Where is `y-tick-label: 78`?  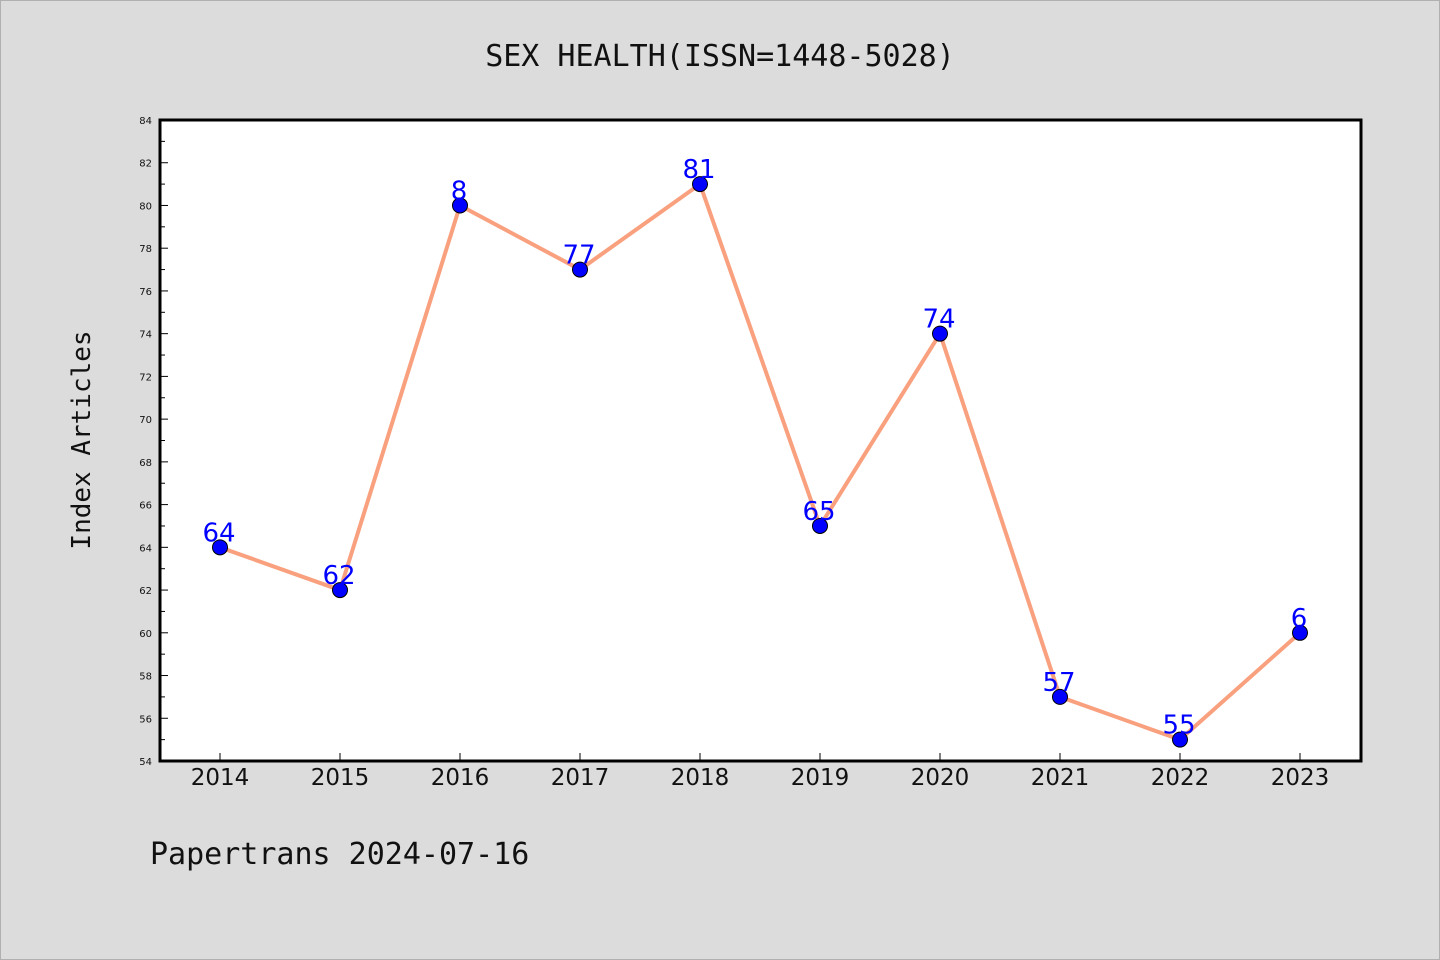 y-tick-label: 78 is located at coordinates (145, 249).